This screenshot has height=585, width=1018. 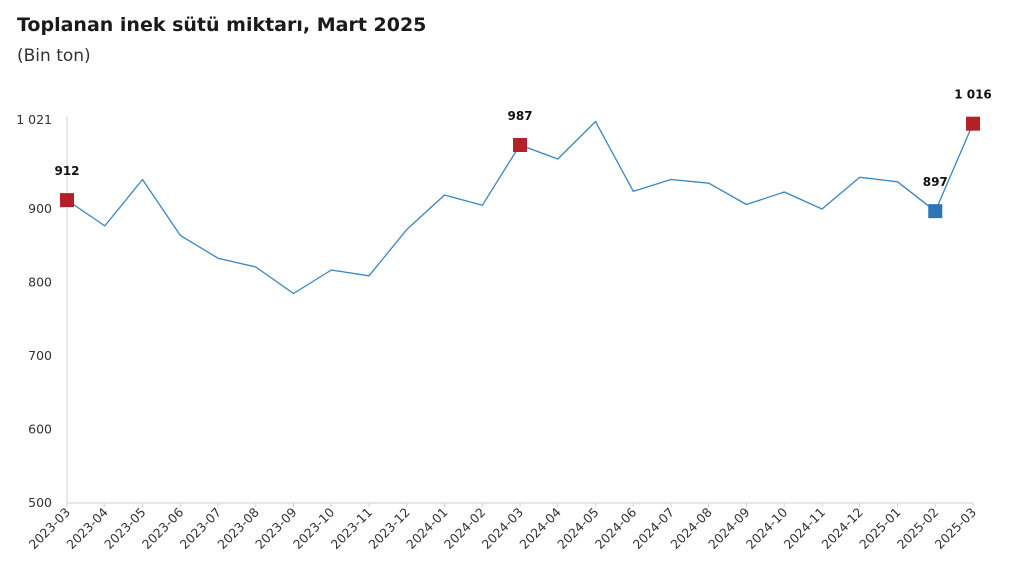 What do you see at coordinates (973, 95) in the screenshot?
I see `data-label: 1 016` at bounding box center [973, 95].